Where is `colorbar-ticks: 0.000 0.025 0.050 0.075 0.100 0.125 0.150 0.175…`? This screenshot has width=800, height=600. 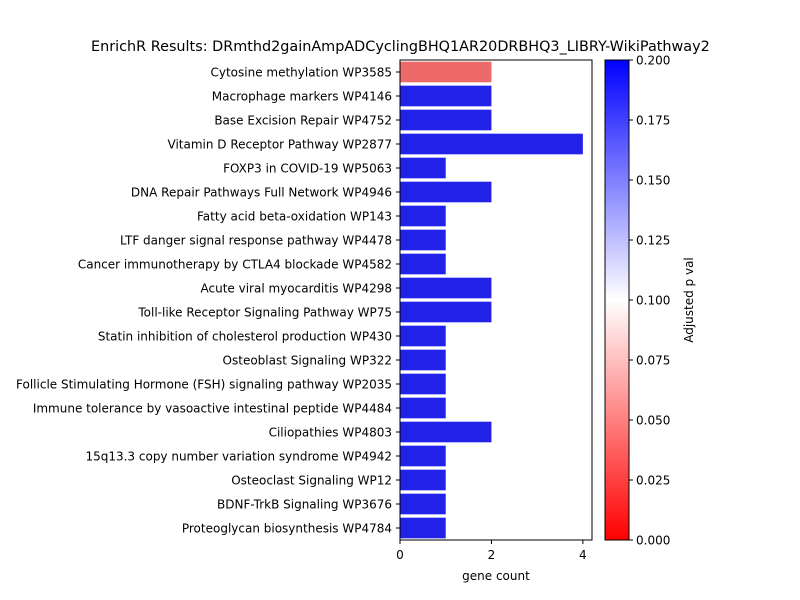
colorbar-ticks: 0.000 0.025 0.050 0.075 0.100 0.125 0.150 0.175… is located at coordinates (649, 301).